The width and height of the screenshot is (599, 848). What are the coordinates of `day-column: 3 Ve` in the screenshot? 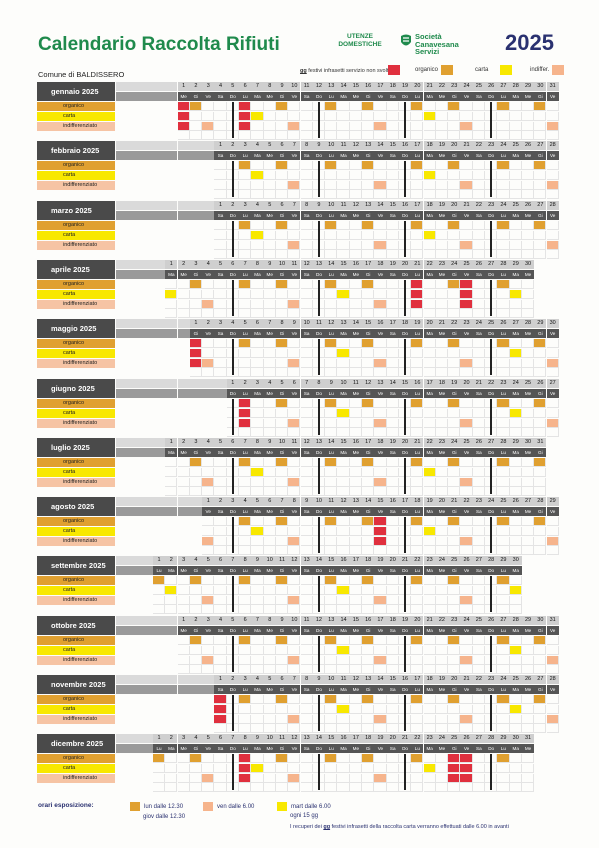 It's located at (208, 111).